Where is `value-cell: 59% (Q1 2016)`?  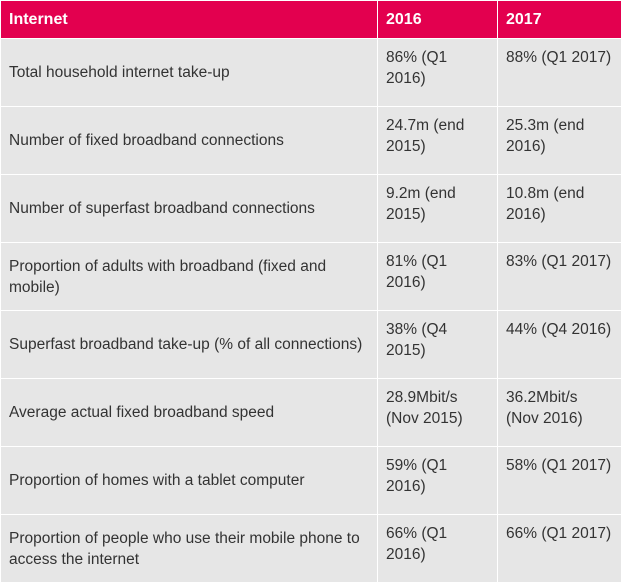
value-cell: 59% (Q1 2016) is located at coordinates (438, 481).